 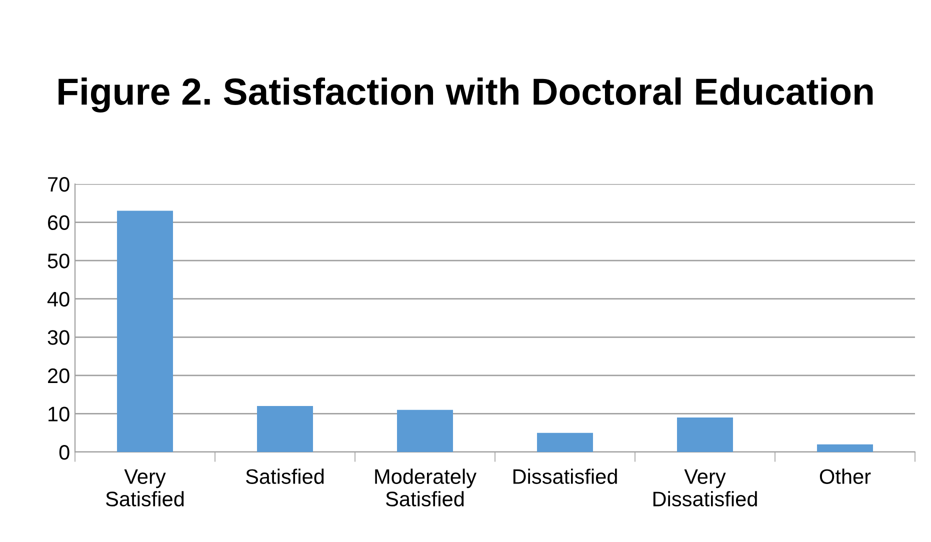 I want to click on y-tick-label: 40, so click(x=58, y=299).